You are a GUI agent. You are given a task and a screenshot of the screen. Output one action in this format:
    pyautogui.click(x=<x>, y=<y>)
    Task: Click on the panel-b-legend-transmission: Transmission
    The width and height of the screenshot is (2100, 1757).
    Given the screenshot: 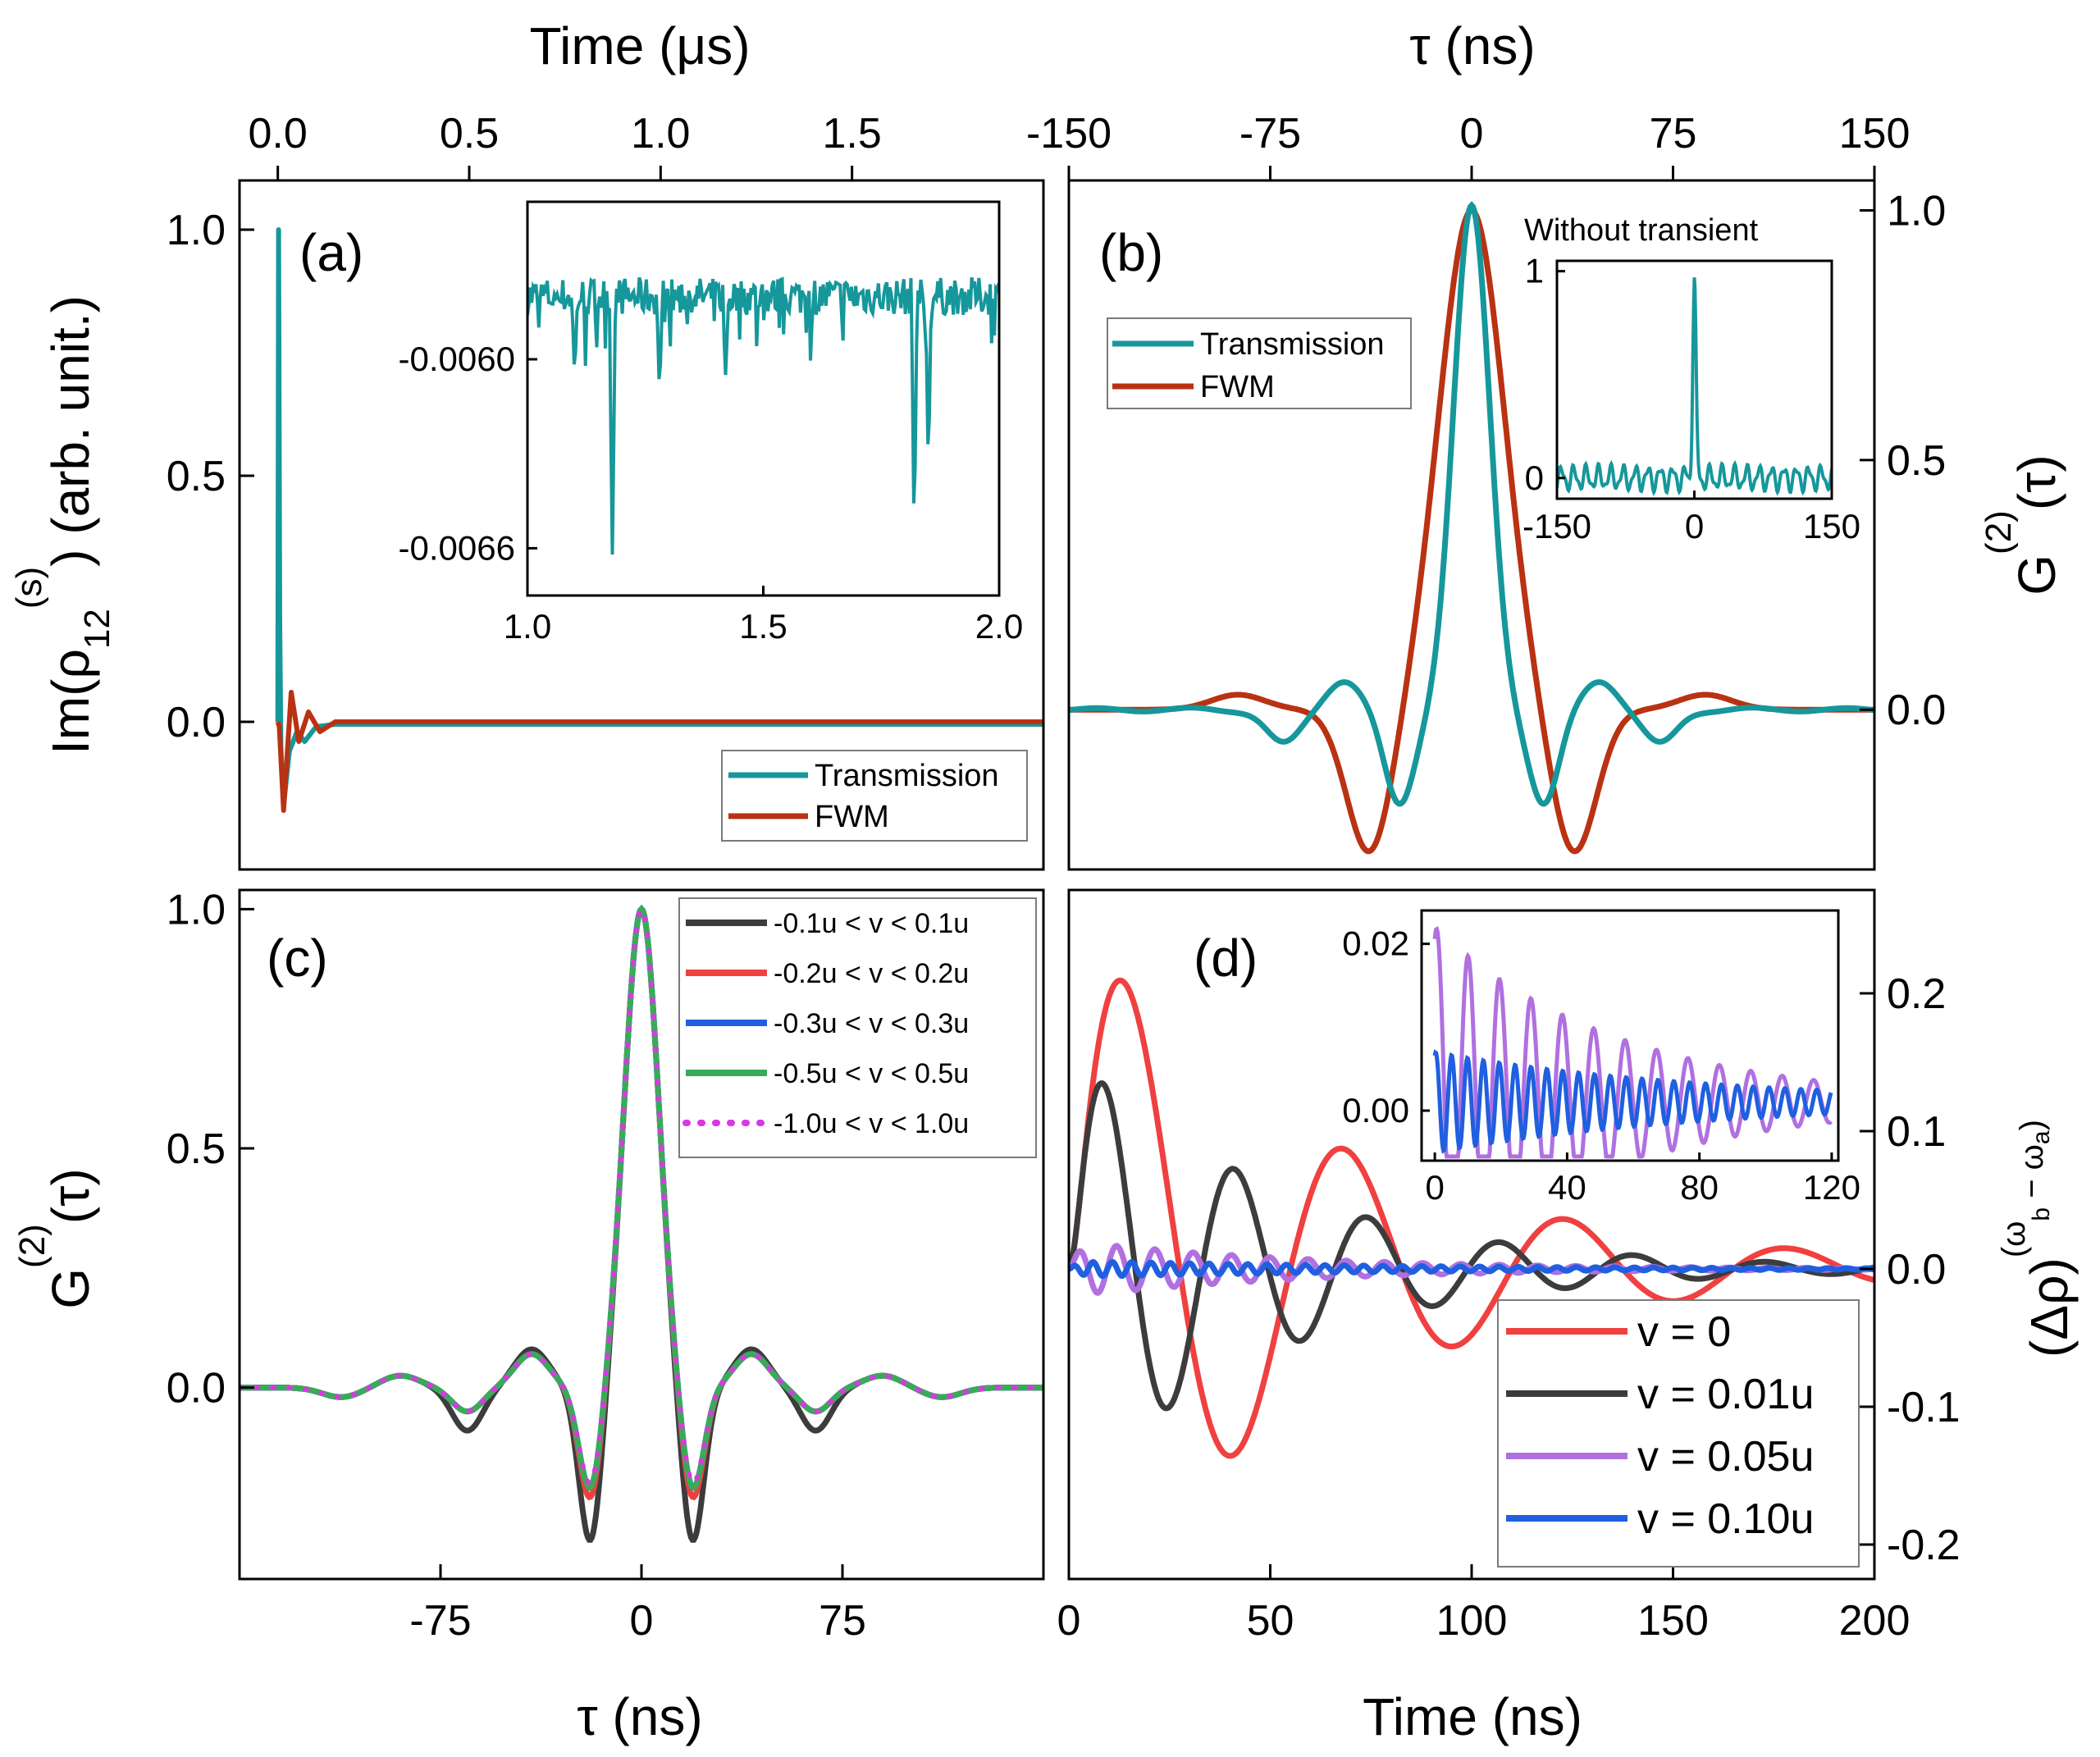 What is the action you would take?
    pyautogui.click(x=1292, y=344)
    